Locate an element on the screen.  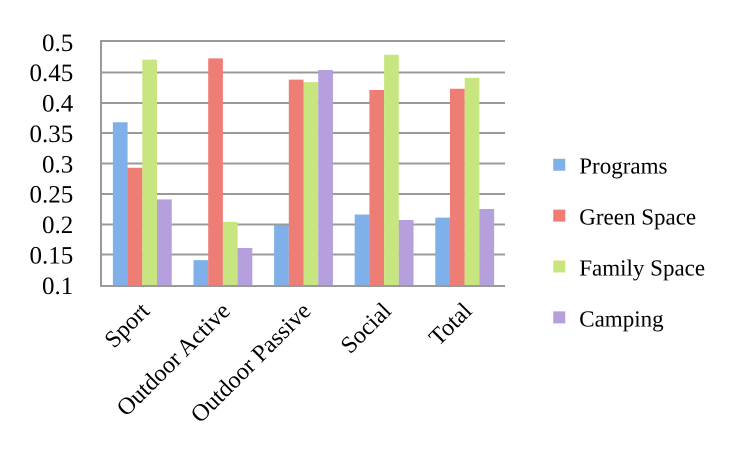
y-tick-label: 0.15 is located at coordinates (52, 256).